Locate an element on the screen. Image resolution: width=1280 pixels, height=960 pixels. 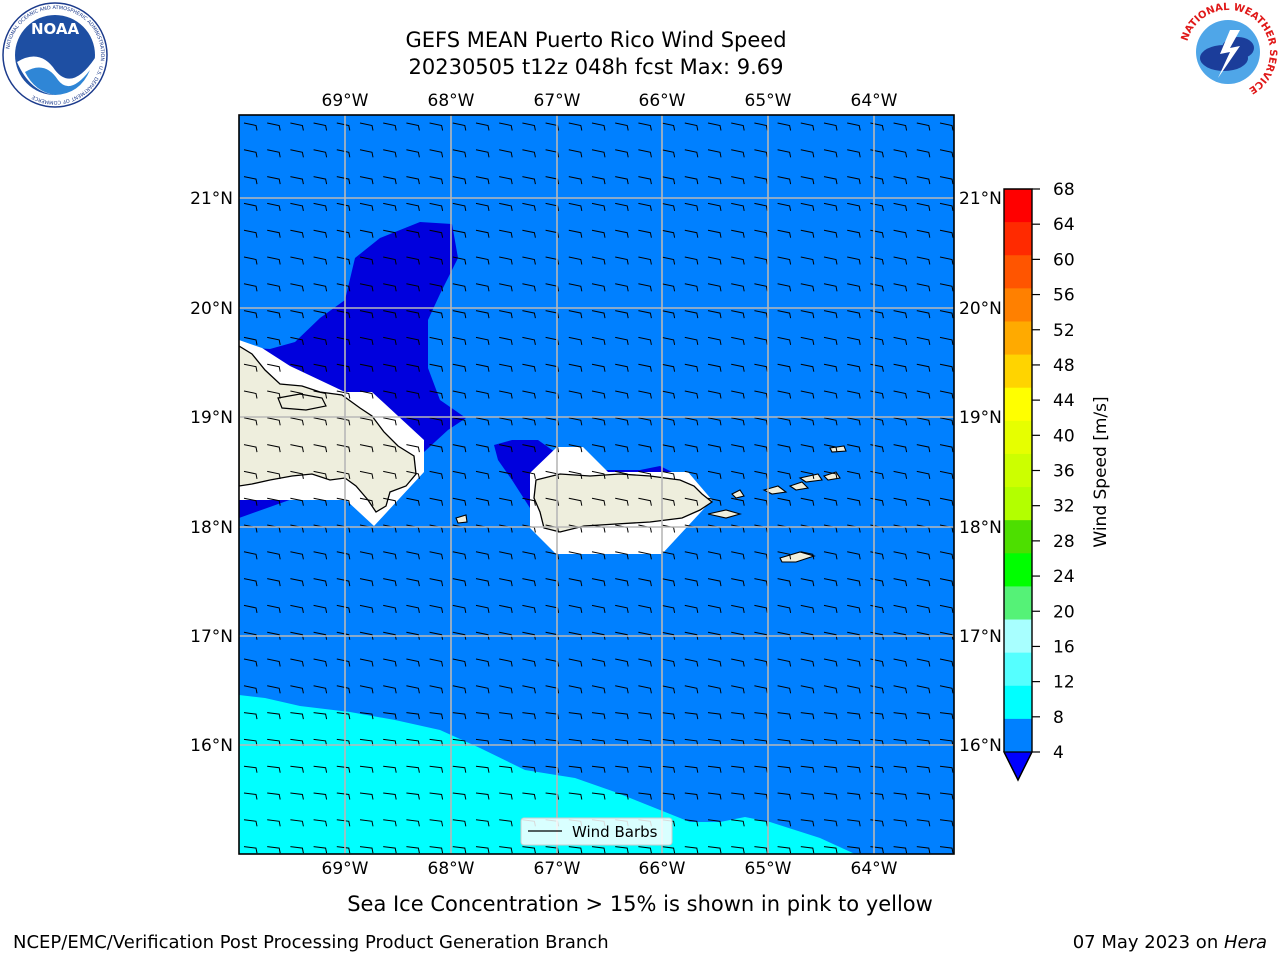
lat-label: 19°N is located at coordinates (980, 418).